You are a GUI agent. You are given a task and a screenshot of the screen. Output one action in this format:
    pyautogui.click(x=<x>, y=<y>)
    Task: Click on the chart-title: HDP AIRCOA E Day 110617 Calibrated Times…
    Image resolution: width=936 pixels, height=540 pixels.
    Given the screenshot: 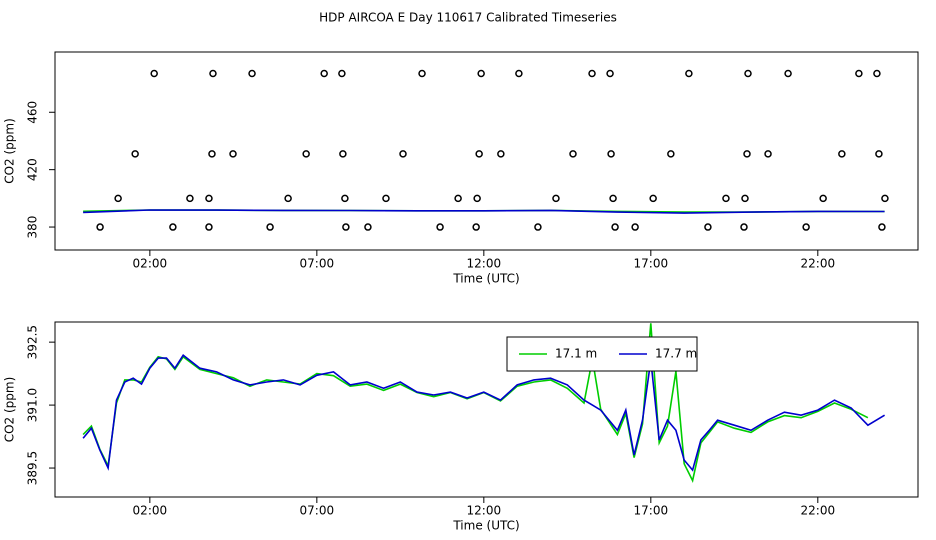 What is the action you would take?
    pyautogui.click(x=468, y=18)
    